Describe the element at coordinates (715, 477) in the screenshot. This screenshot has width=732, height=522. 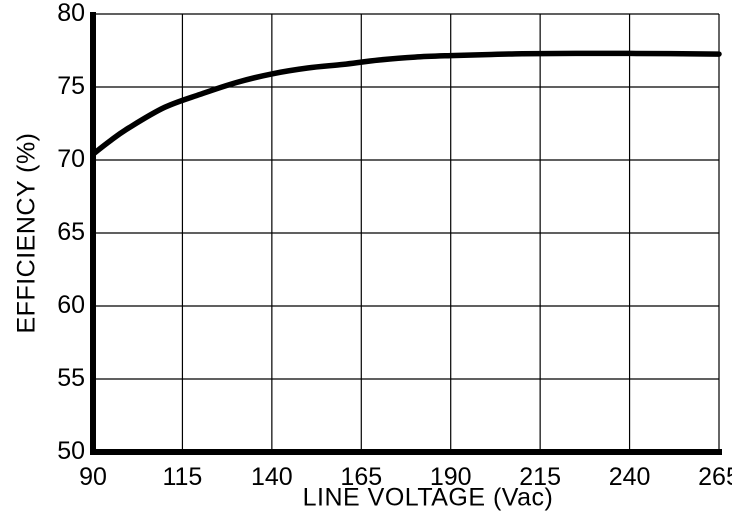
I see `x-tick-label: 265` at that location.